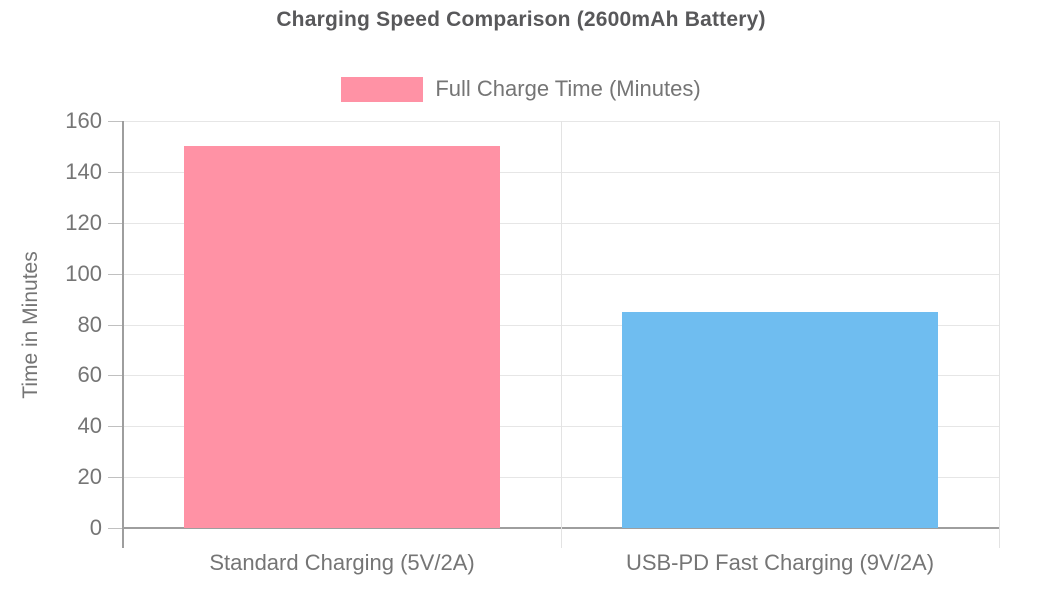  I want to click on bar-usb-pd-fast-charging, so click(780, 419).